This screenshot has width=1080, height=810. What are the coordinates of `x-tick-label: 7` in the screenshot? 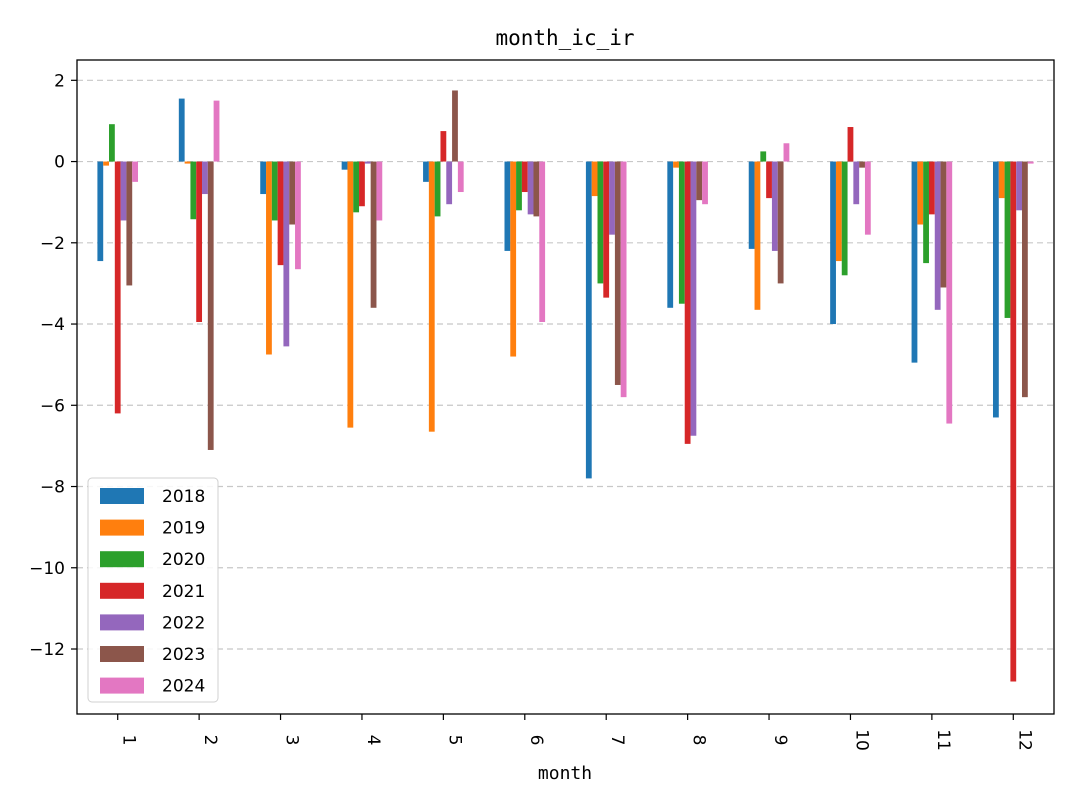 It's located at (617, 740).